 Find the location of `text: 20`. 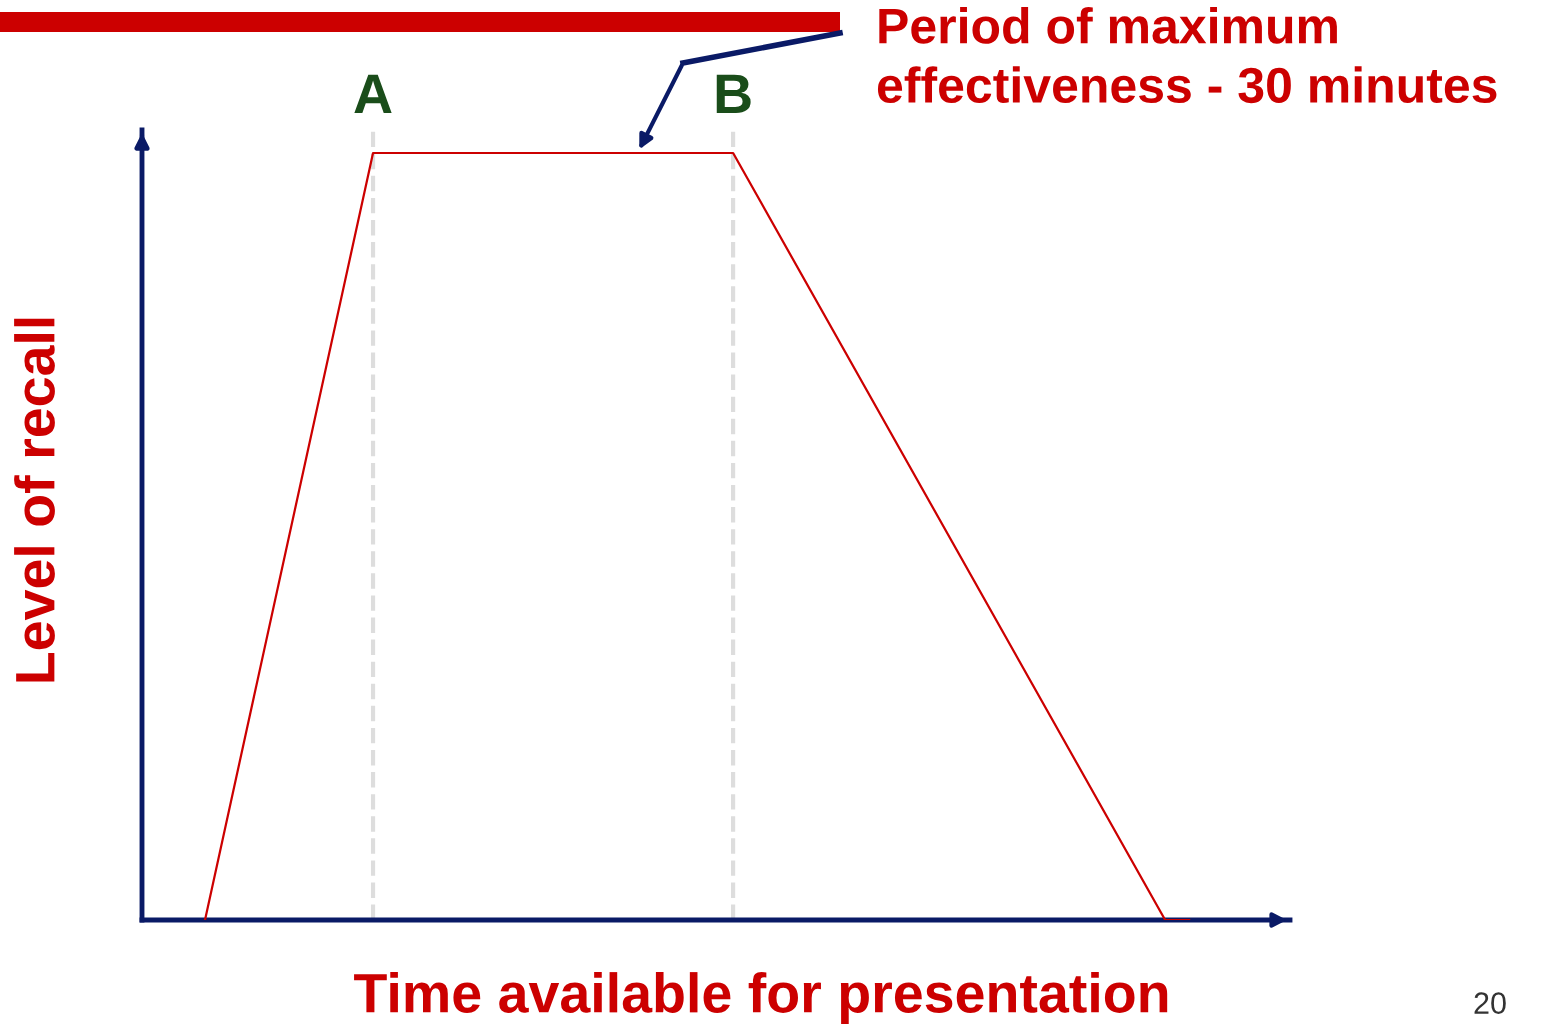

text: 20 is located at coordinates (1490, 1003).